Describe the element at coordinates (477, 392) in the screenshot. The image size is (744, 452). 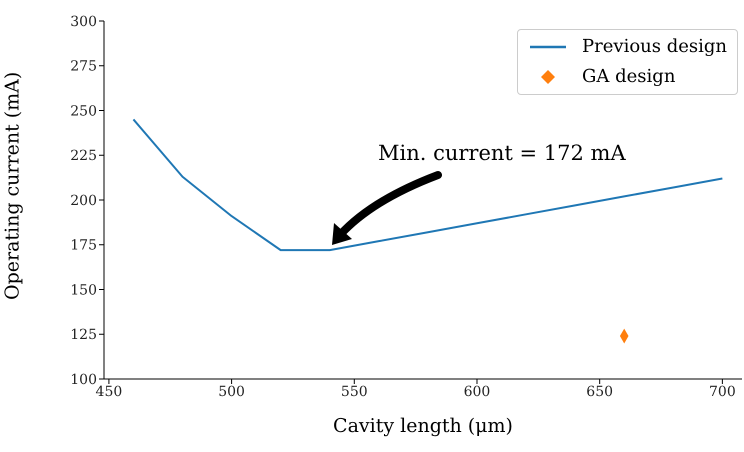
I see `x-tick-label: 600` at that location.